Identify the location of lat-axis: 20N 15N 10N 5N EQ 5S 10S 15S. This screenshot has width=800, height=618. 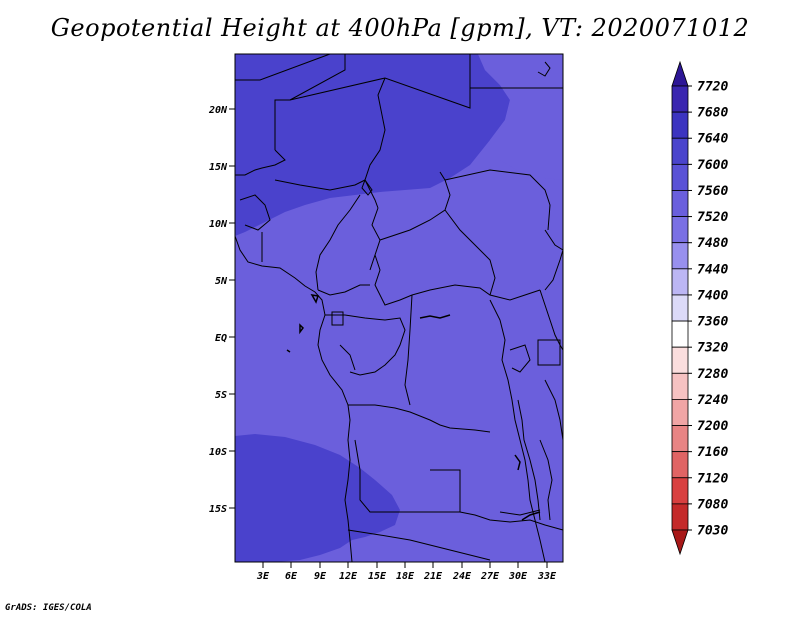
(221, 310).